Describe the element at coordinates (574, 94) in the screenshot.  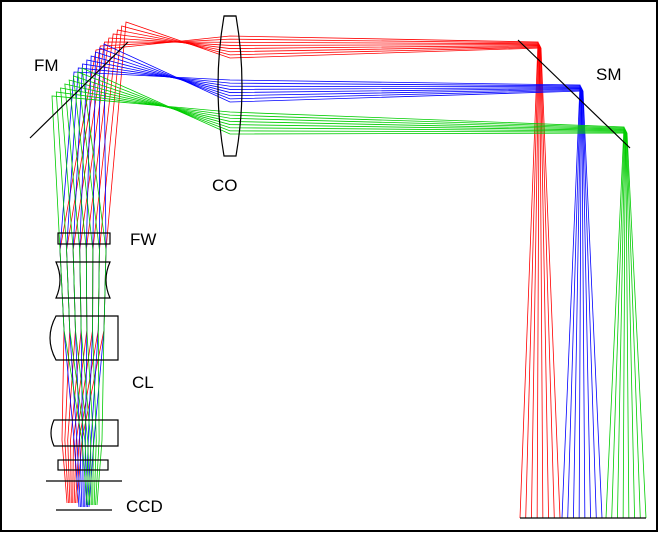
I see `steering-mirror` at that location.